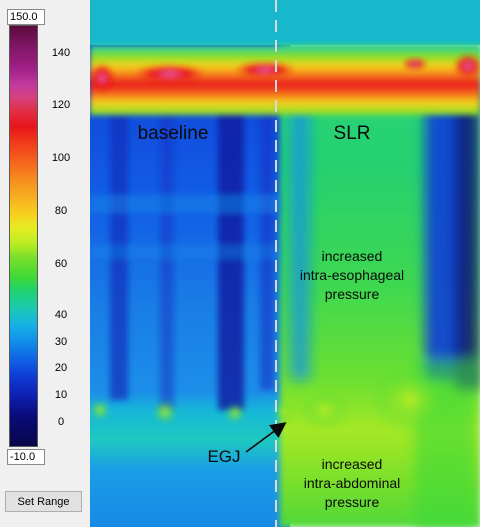 Image resolution: width=480 pixels, height=527 pixels. Describe the element at coordinates (61, 395) in the screenshot. I see `colorbar-tick-label: 10` at that location.